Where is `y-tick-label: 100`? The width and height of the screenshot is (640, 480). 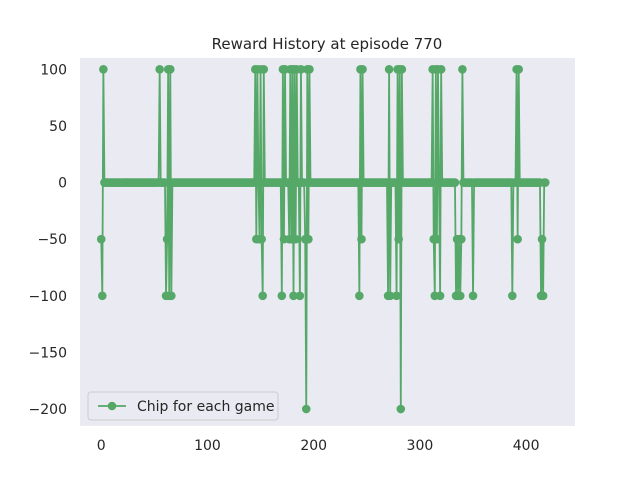 y-tick-label: 100 is located at coordinates (53, 70).